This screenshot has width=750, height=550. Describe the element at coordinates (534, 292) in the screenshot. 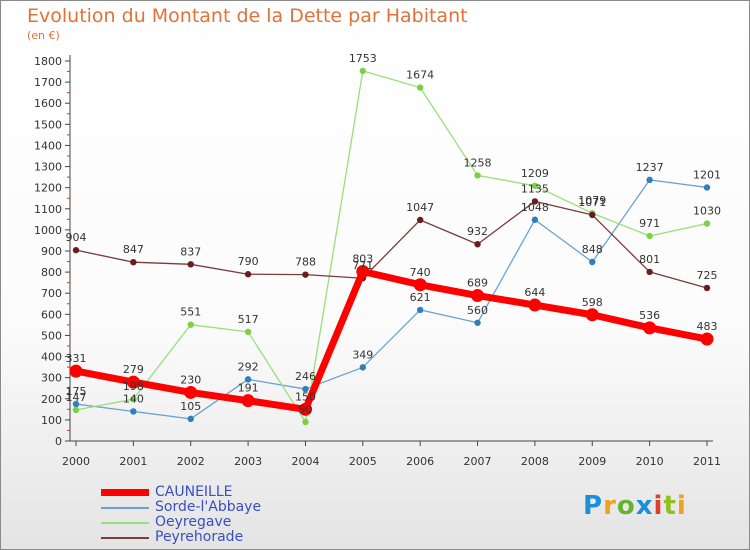

I see `data-label-0: 644` at that location.